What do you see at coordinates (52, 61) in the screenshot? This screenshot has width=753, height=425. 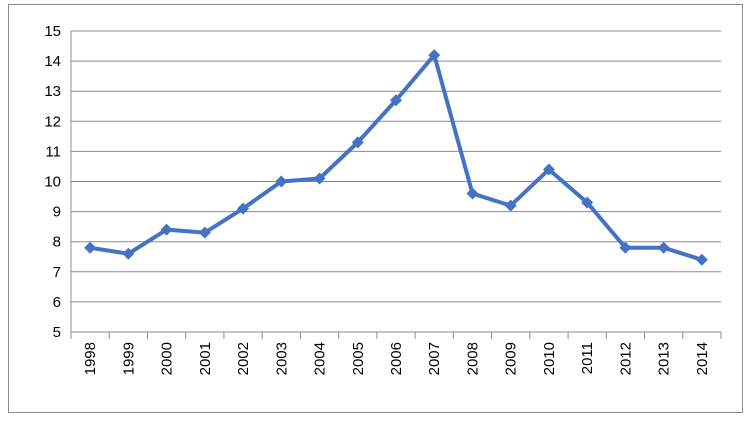 I see `y-tick-label-14: 14` at bounding box center [52, 61].